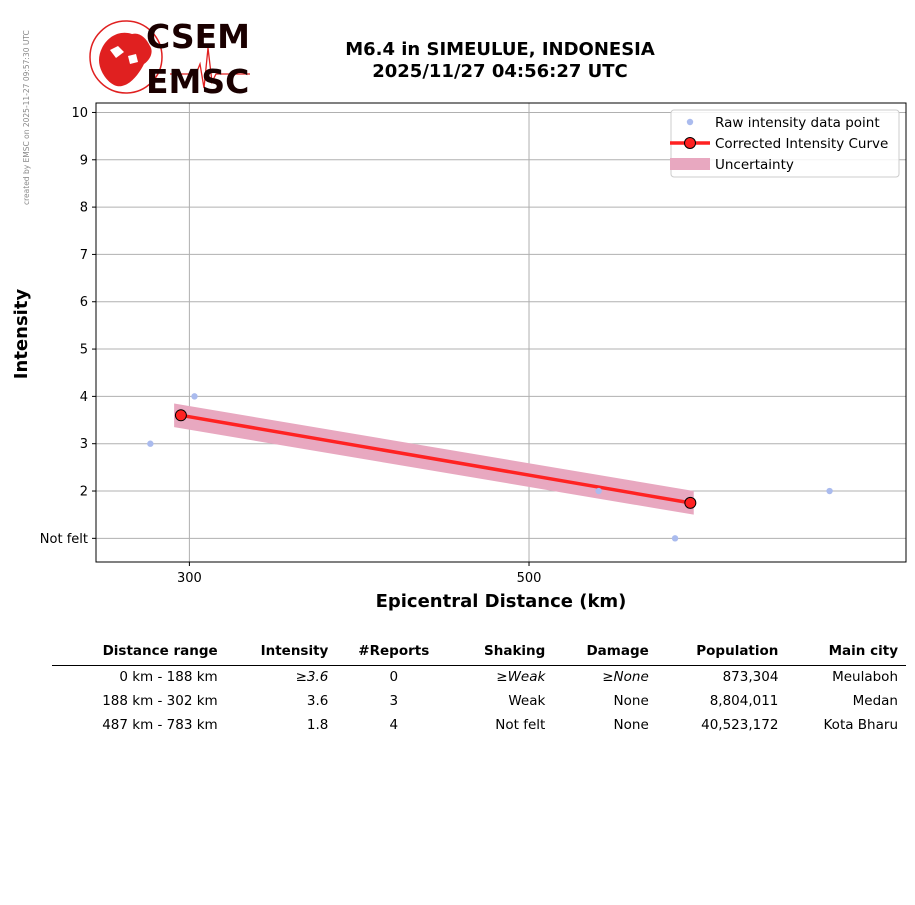 The height and width of the screenshot is (905, 915). What do you see at coordinates (68, 326) in the screenshot?
I see `y-ticks: Not felt 2 3 4 5 6 7 8 9 10` at bounding box center [68, 326].